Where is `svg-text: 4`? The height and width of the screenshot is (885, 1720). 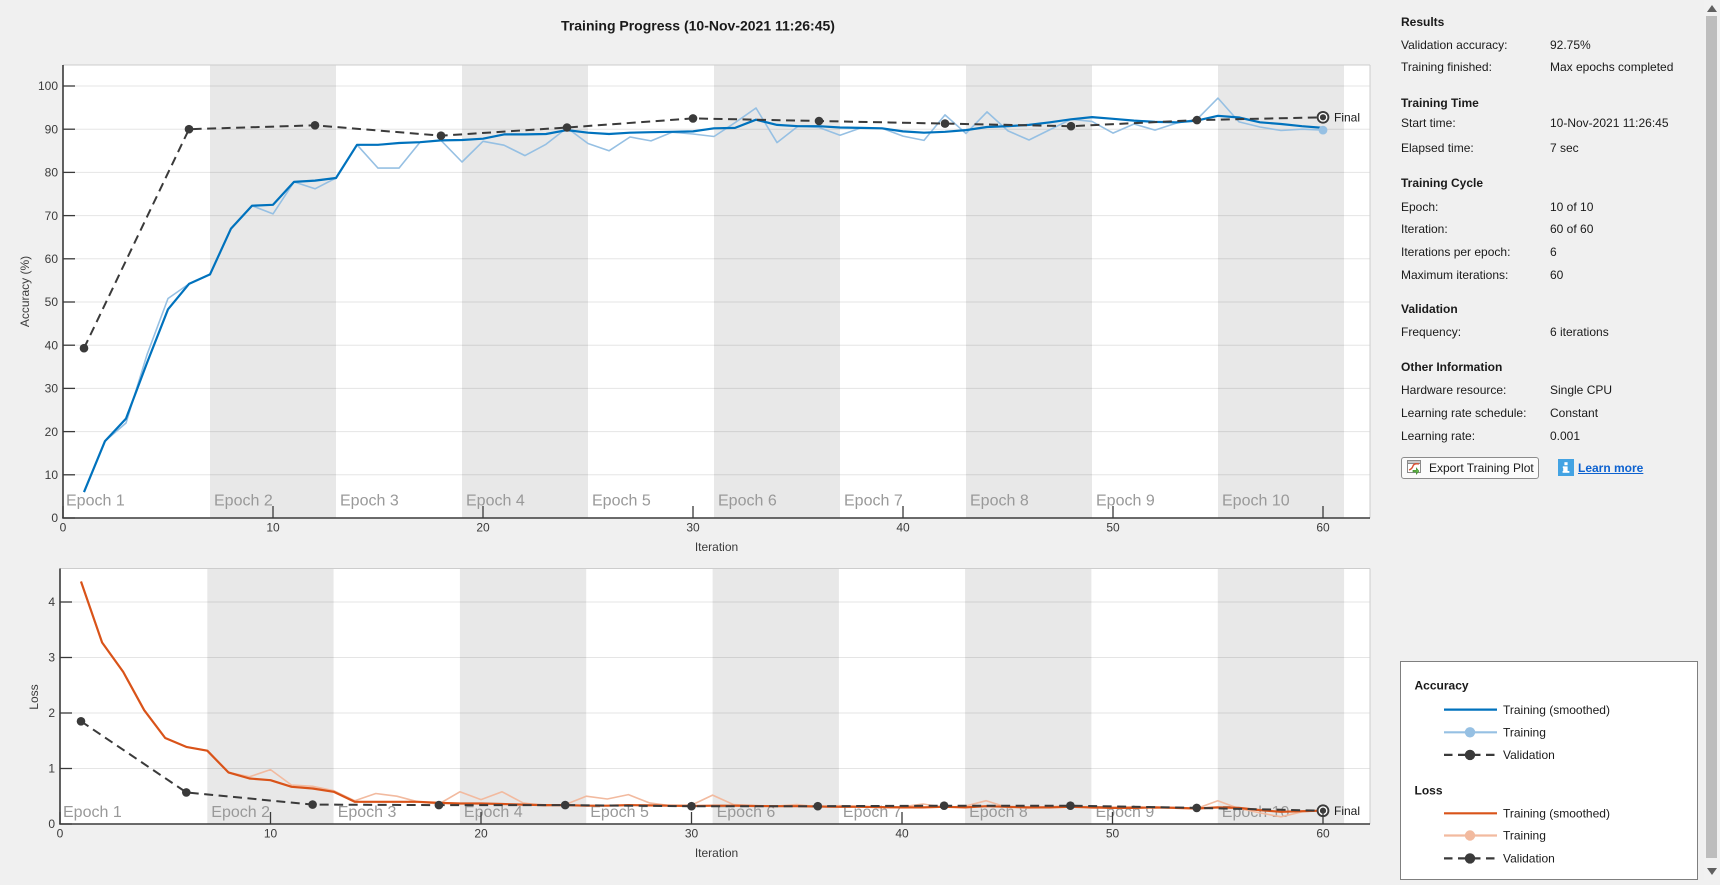
svg-text: 4 is located at coordinates (51, 602).